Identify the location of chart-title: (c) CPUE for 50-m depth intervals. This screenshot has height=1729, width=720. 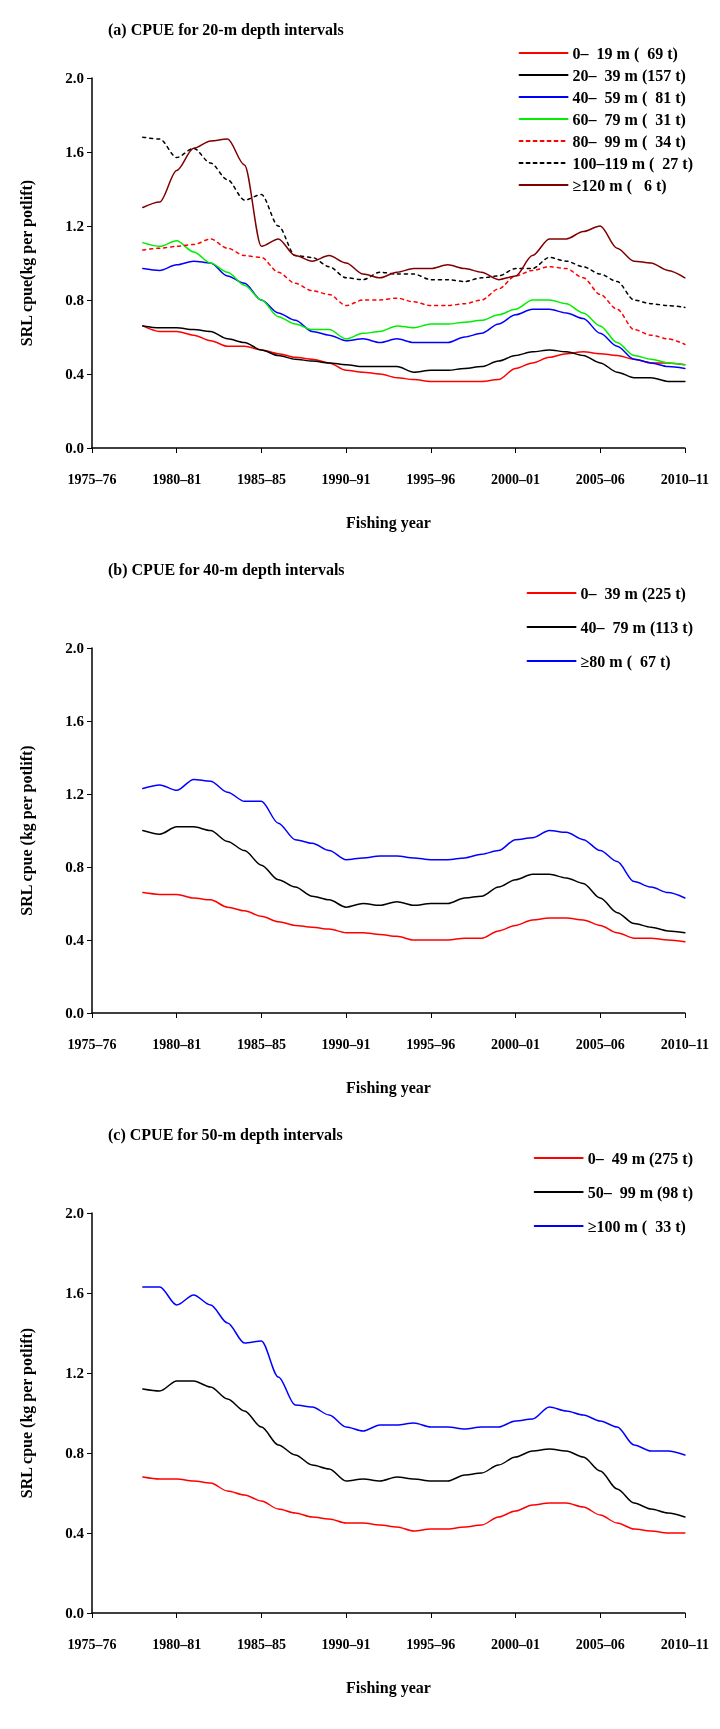
(225, 1134).